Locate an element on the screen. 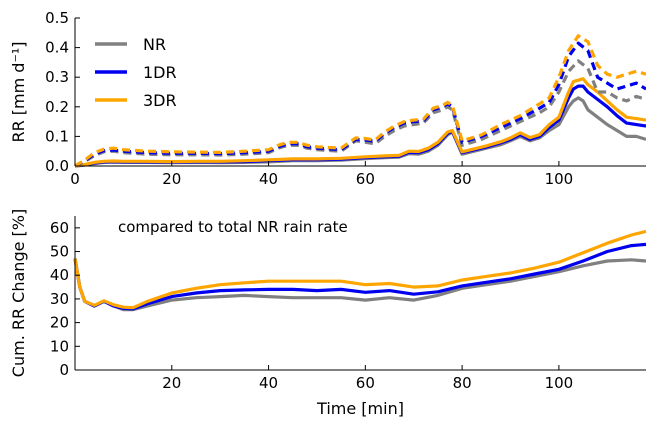 The height and width of the screenshot is (421, 646). y-tick-label: 0.2 is located at coordinates (57, 107).